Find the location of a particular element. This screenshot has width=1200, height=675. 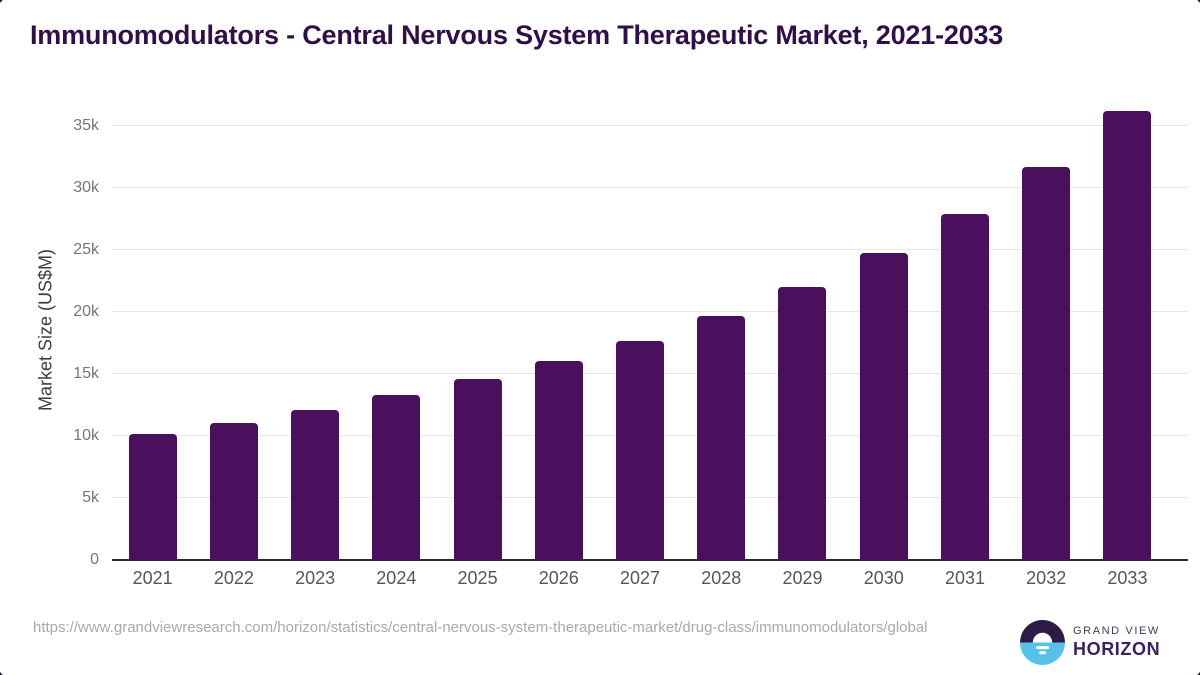

x-axis-label-2023: 2023 is located at coordinates (315, 578).